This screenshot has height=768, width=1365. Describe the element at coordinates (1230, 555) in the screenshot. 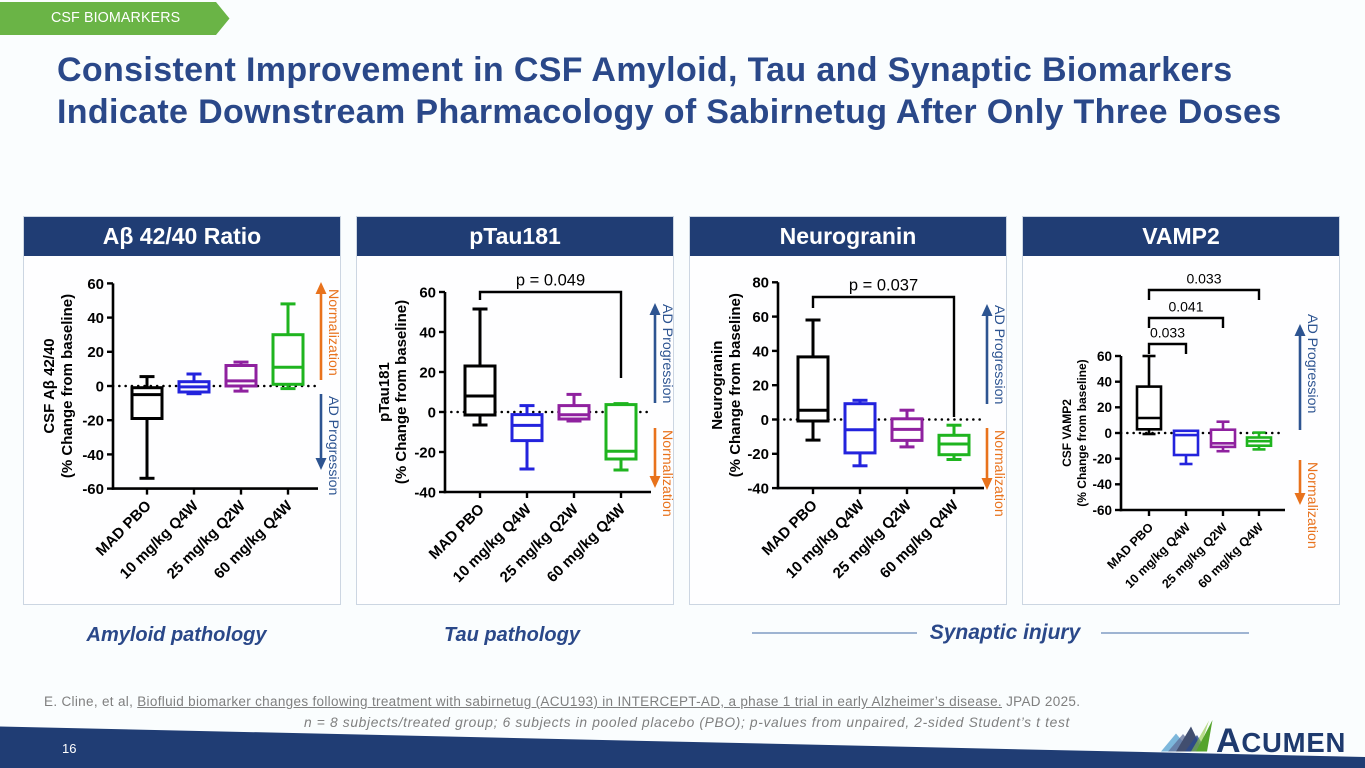

I see `svg-text: 60 mg/kg Q4W` at that location.